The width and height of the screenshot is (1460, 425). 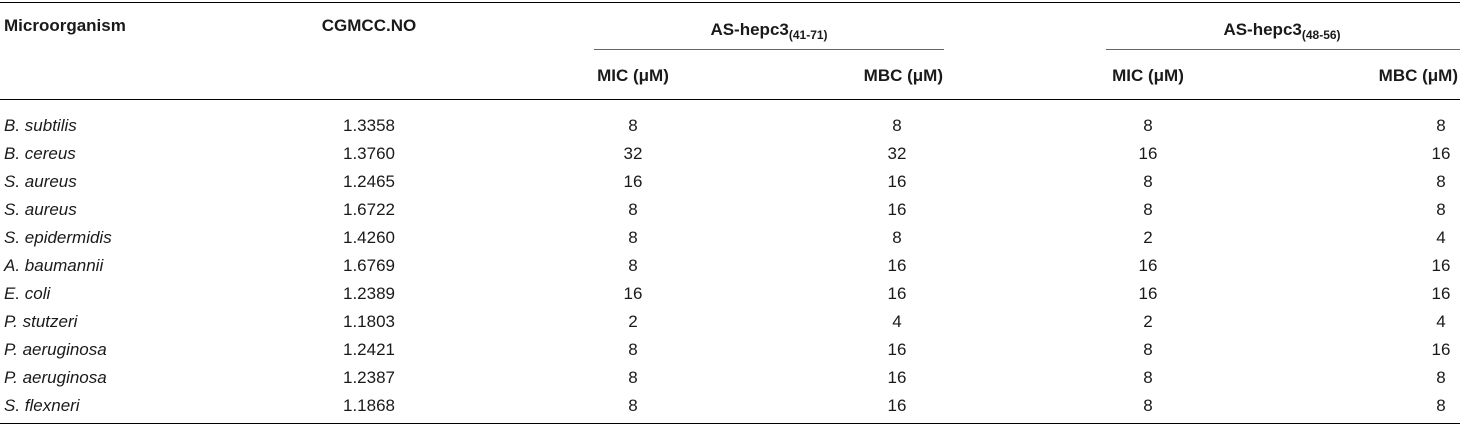 What do you see at coordinates (369, 25) in the screenshot?
I see `header-cgmcc: CGMCC.NO` at bounding box center [369, 25].